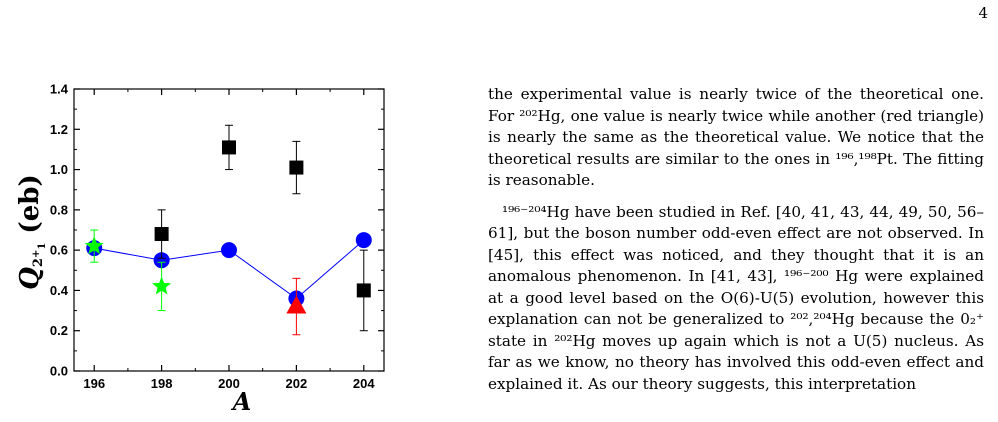  Describe the element at coordinates (59, 330) in the screenshot. I see `y-tick-label: 0.2` at that location.